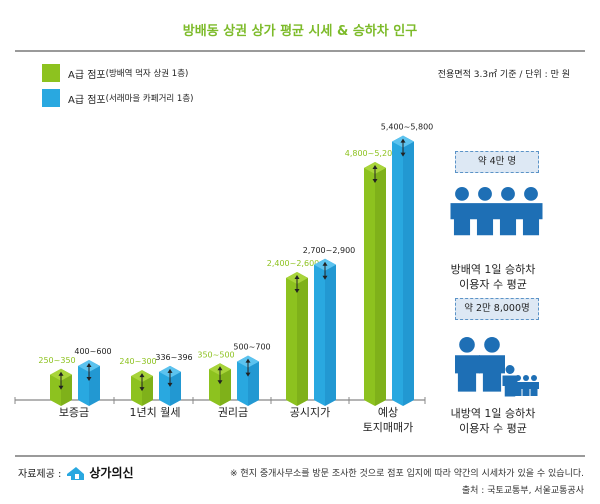 This screenshot has width=600, height=504. I want to click on data-label: 400~600, so click(92, 351).